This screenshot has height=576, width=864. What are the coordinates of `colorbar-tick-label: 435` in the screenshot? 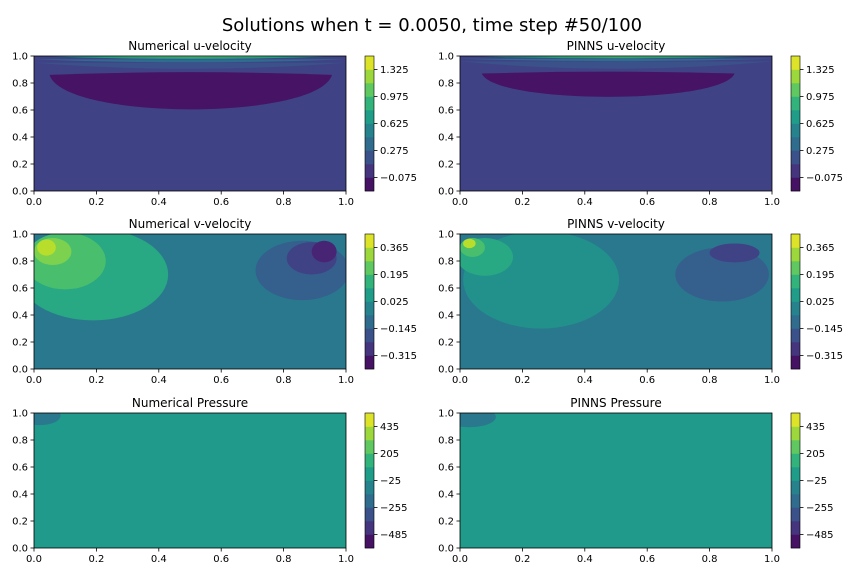 It's located at (389, 427).